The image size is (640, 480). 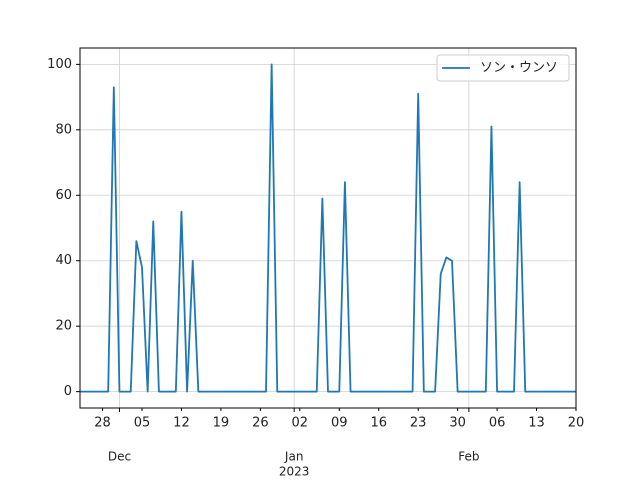 I want to click on y-tick-label: 20, so click(x=63, y=326).